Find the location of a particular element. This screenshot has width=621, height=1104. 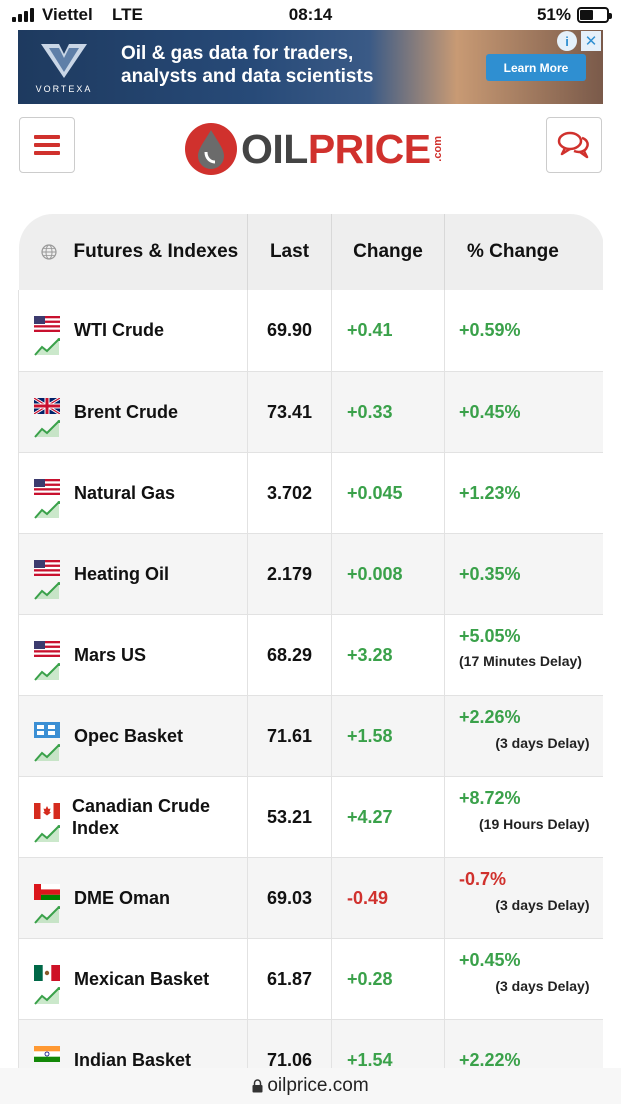

site-header: OILPRICE .com is located at coordinates (310, 159).